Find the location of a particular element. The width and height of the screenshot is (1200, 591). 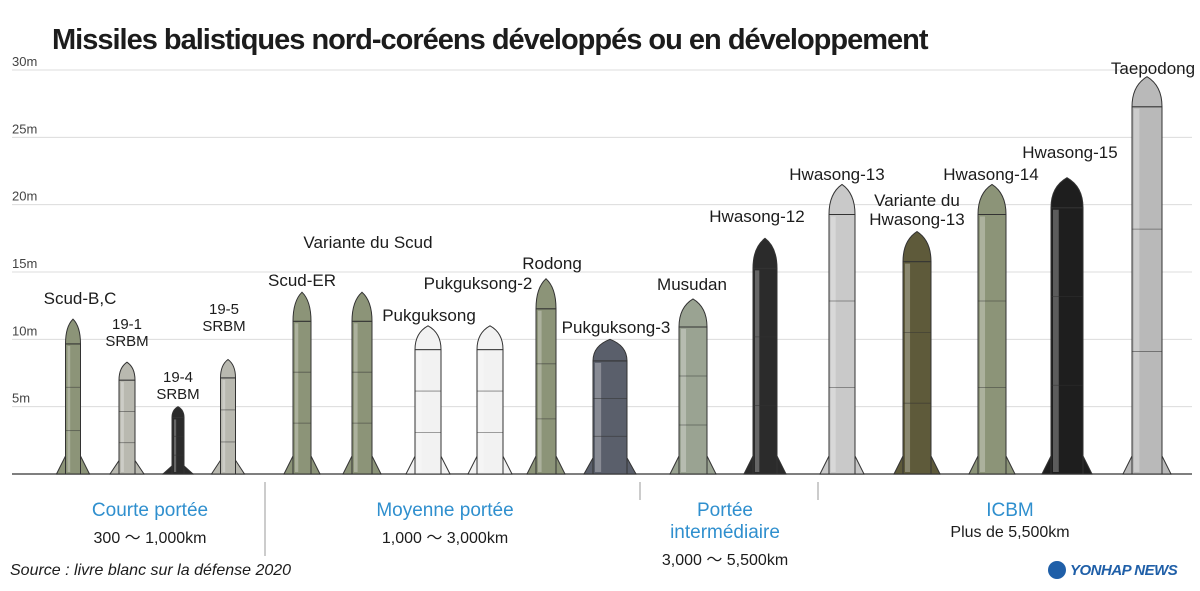

source-note: Source : livre blanc sur la défense 2020 is located at coordinates (151, 570).